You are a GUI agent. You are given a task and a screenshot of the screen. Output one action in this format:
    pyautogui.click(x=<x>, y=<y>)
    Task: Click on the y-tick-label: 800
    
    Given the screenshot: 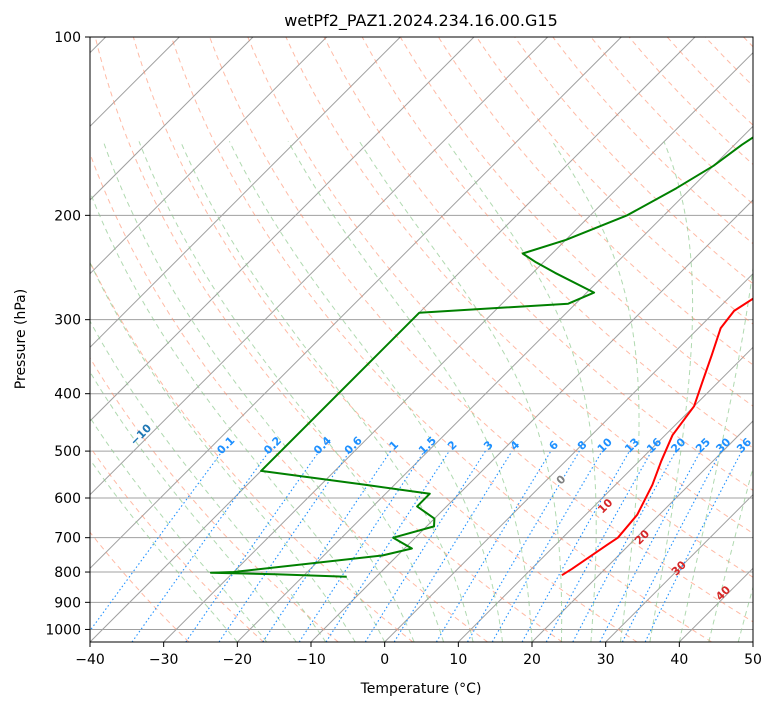 What is the action you would take?
    pyautogui.click(x=67, y=573)
    